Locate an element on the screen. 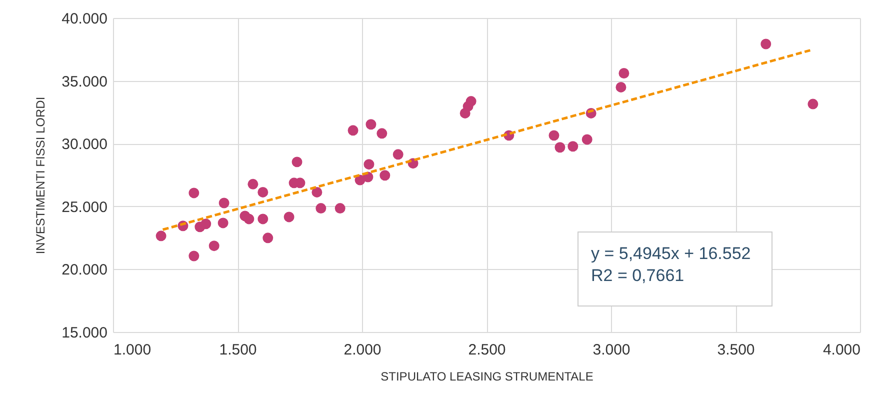 The image size is (895, 406). x-tick-label: 2.000 is located at coordinates (363, 350).